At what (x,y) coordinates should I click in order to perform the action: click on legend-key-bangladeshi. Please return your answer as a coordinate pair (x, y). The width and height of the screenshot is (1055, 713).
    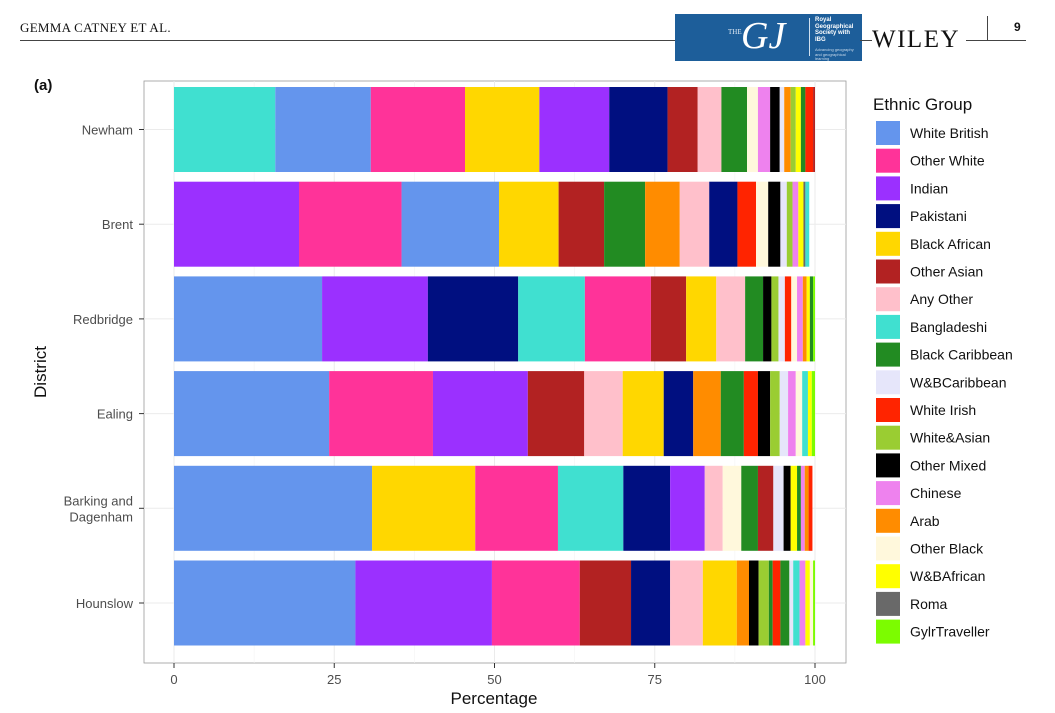
    Looking at the image, I should click on (888, 326).